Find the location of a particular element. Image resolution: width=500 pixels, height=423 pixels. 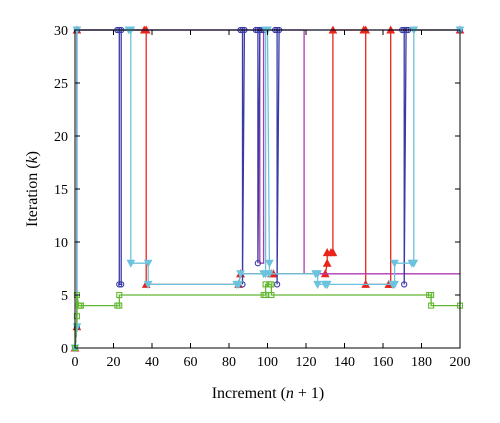

y-tick-label: 20 is located at coordinates (61, 137).